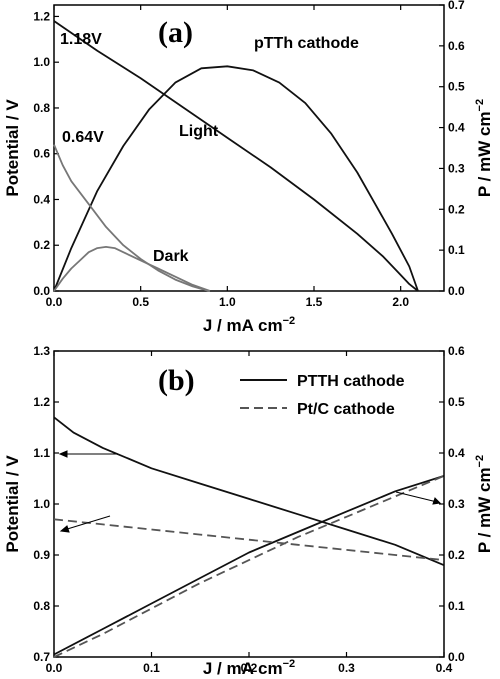  What do you see at coordinates (132, 268) in the screenshot?
I see `a-series-dark-power` at bounding box center [132, 268].